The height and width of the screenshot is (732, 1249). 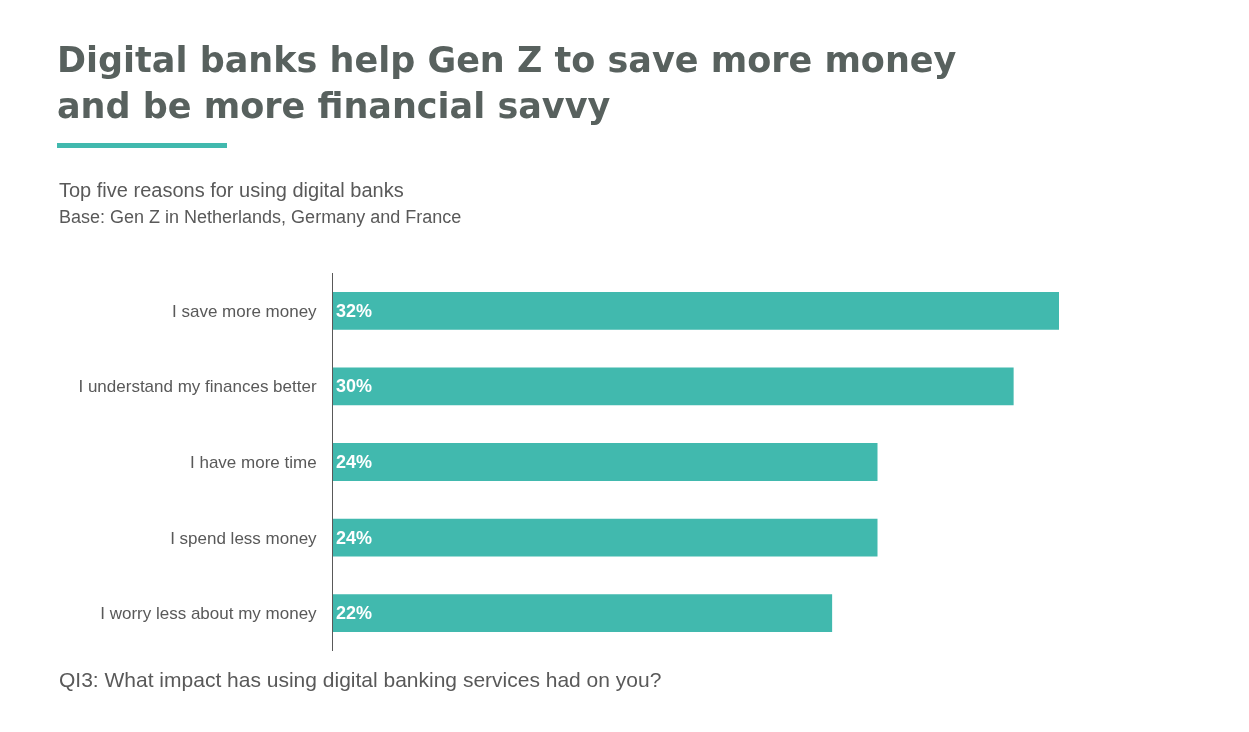 What do you see at coordinates (354, 386) in the screenshot?
I see `data-label: 30%` at bounding box center [354, 386].